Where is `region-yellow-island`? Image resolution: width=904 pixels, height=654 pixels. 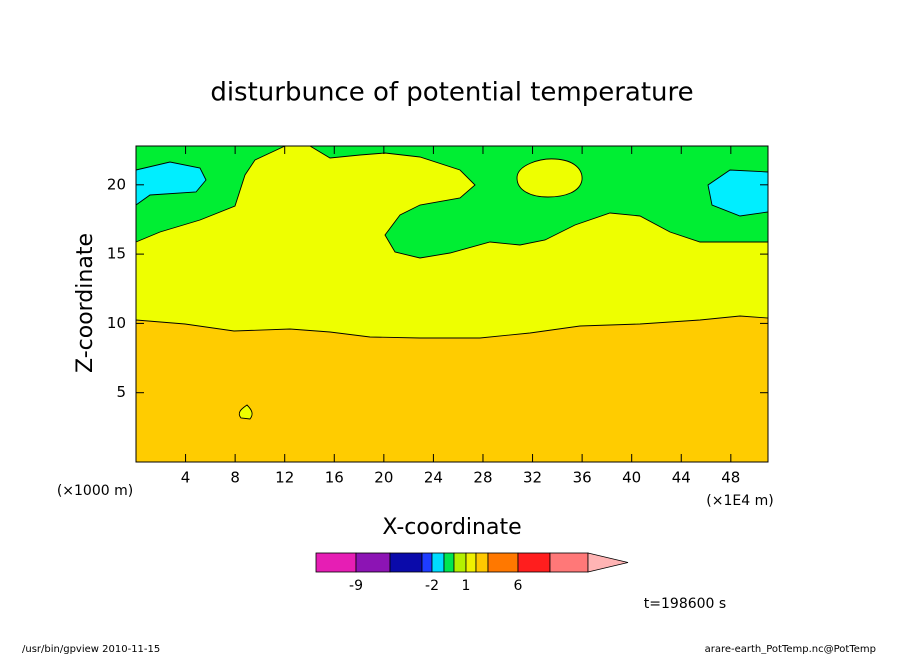 region-yellow-island is located at coordinates (549, 178).